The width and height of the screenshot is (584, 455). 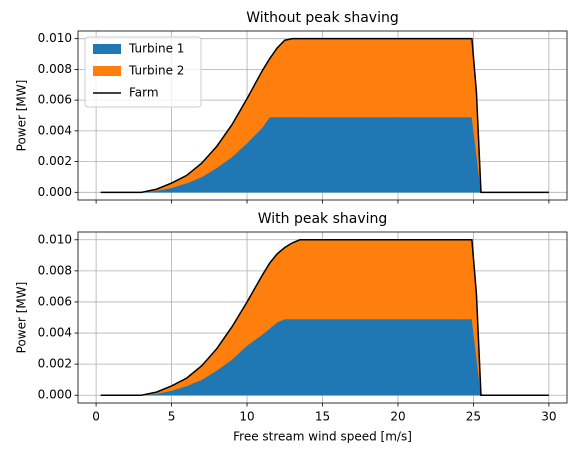 What do you see at coordinates (246, 417) in the screenshot?
I see `x-tick-label: 10` at bounding box center [246, 417].